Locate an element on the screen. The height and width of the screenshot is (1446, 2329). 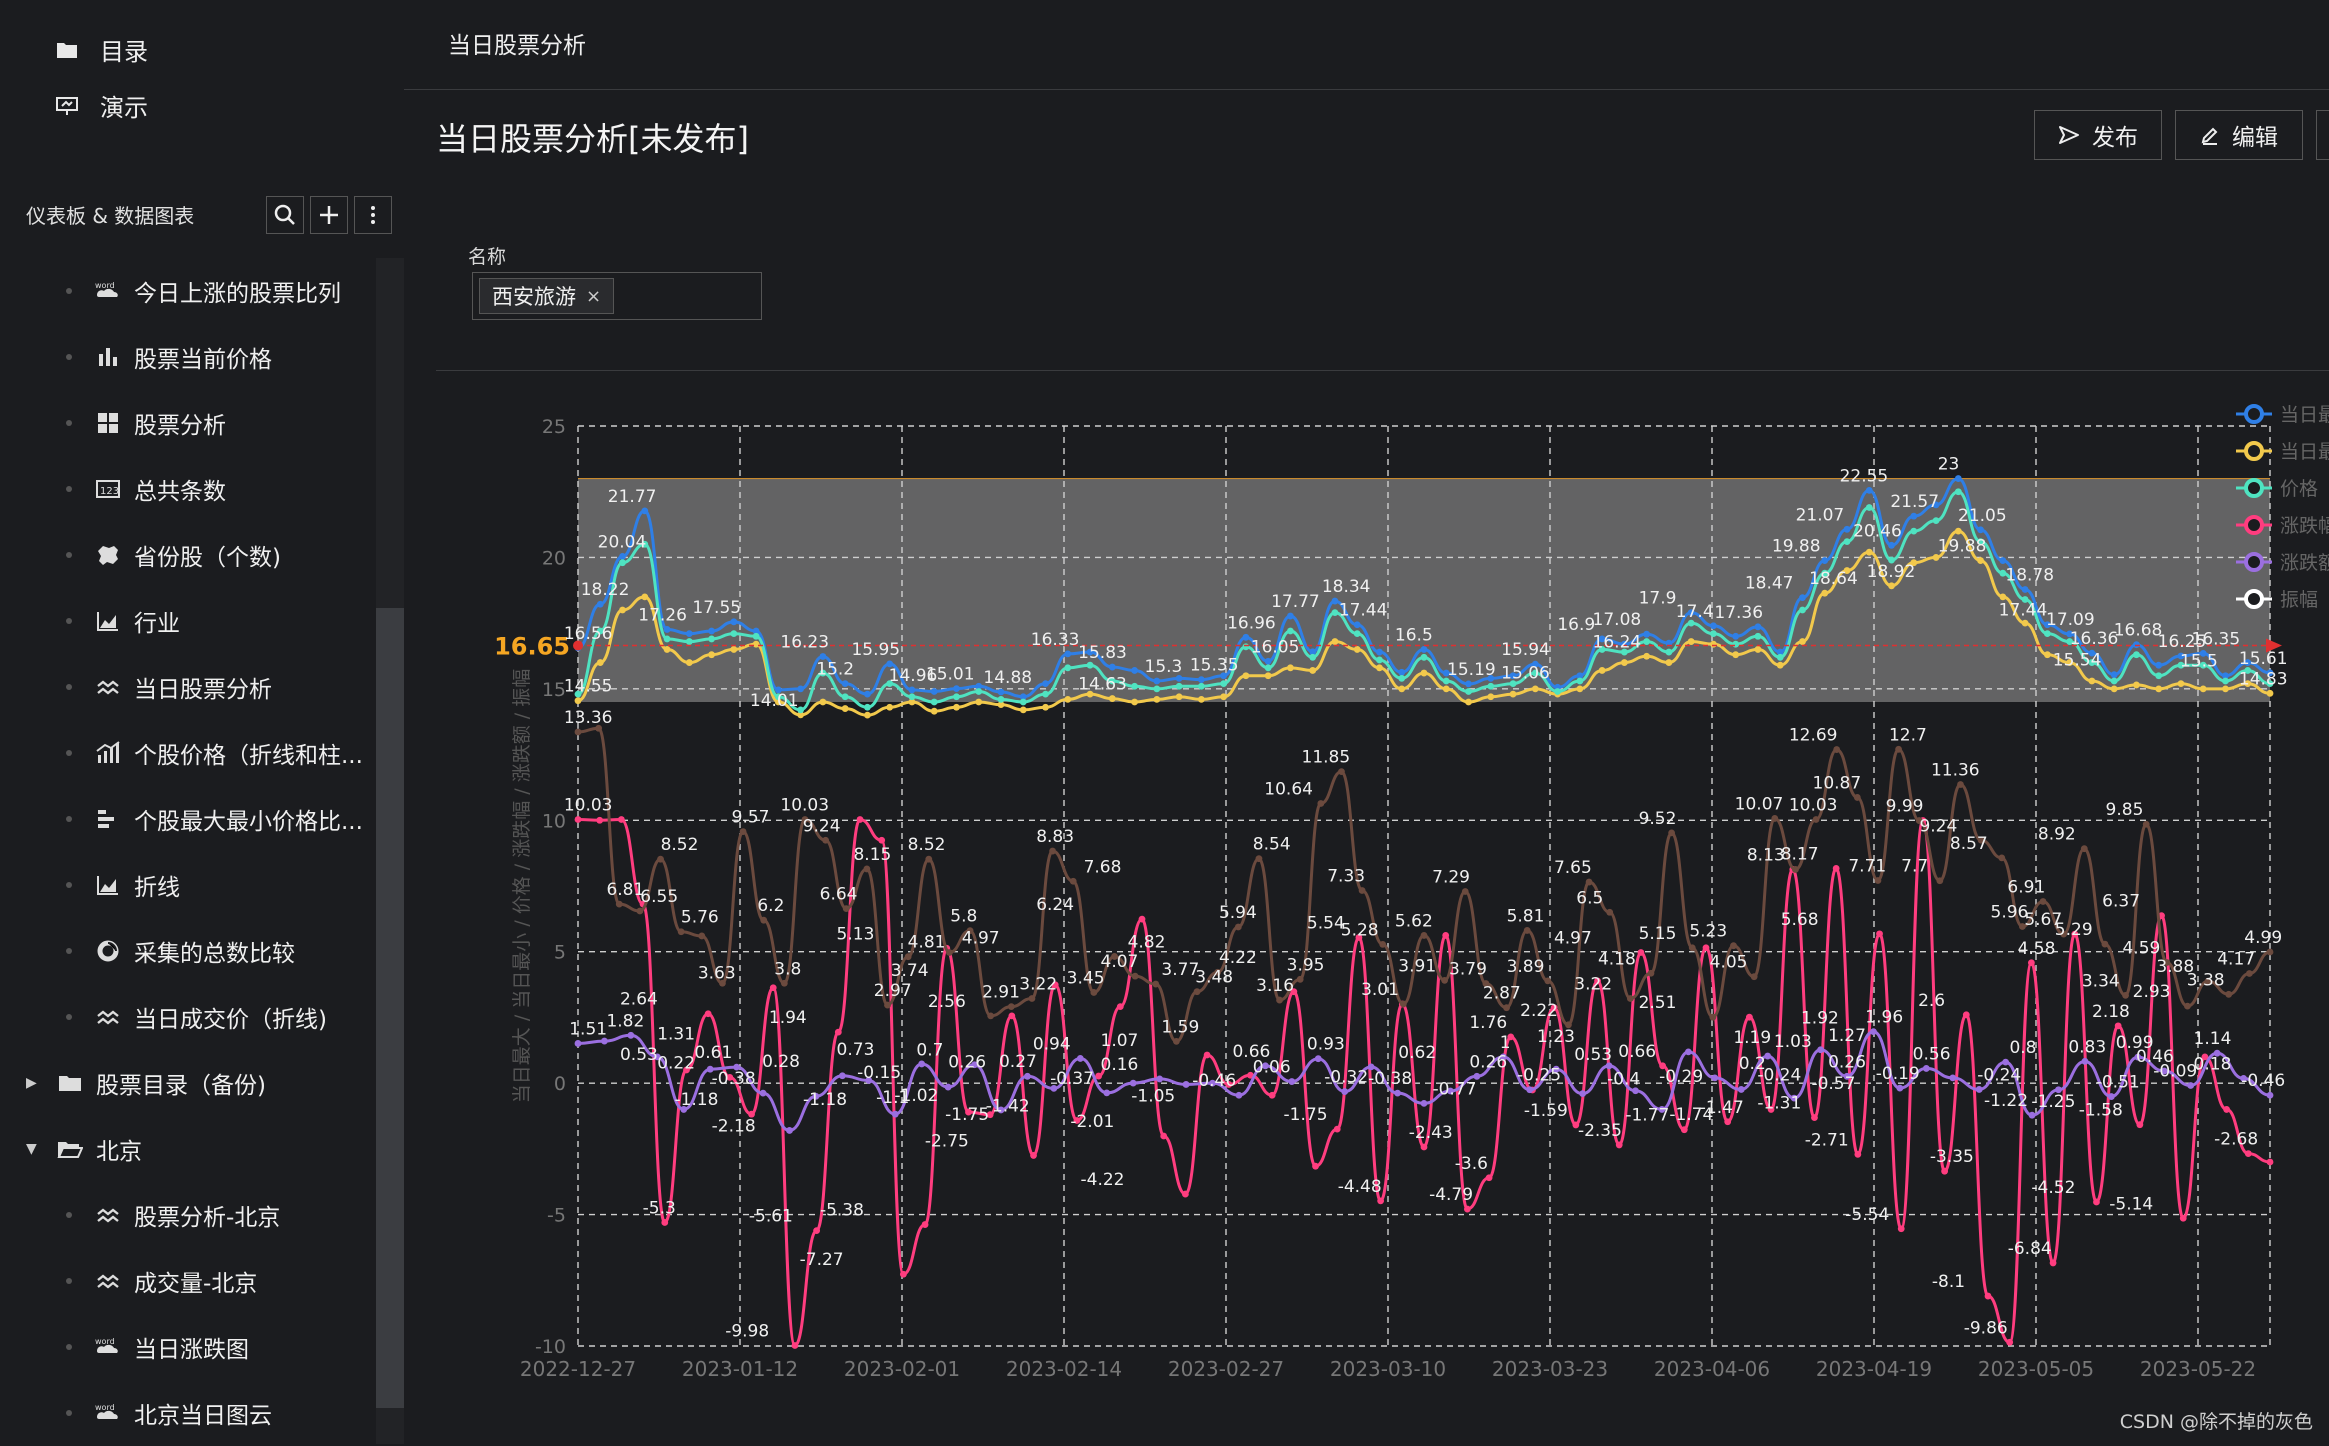
tree-item: word 当日涨跌图 is located at coordinates (186, 1347).